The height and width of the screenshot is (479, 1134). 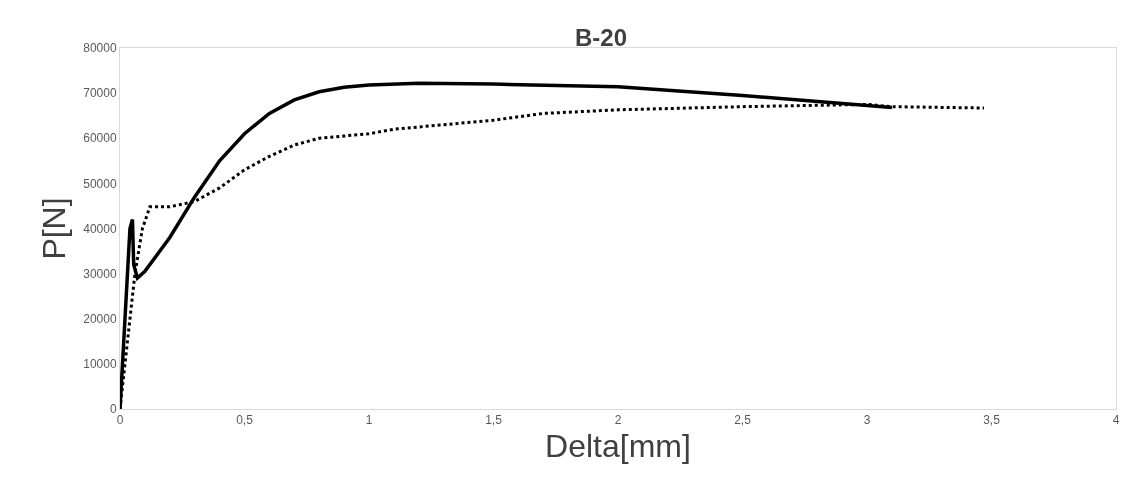 What do you see at coordinates (100, 183) in the screenshot?
I see `y-tick-label: 50000` at bounding box center [100, 183].